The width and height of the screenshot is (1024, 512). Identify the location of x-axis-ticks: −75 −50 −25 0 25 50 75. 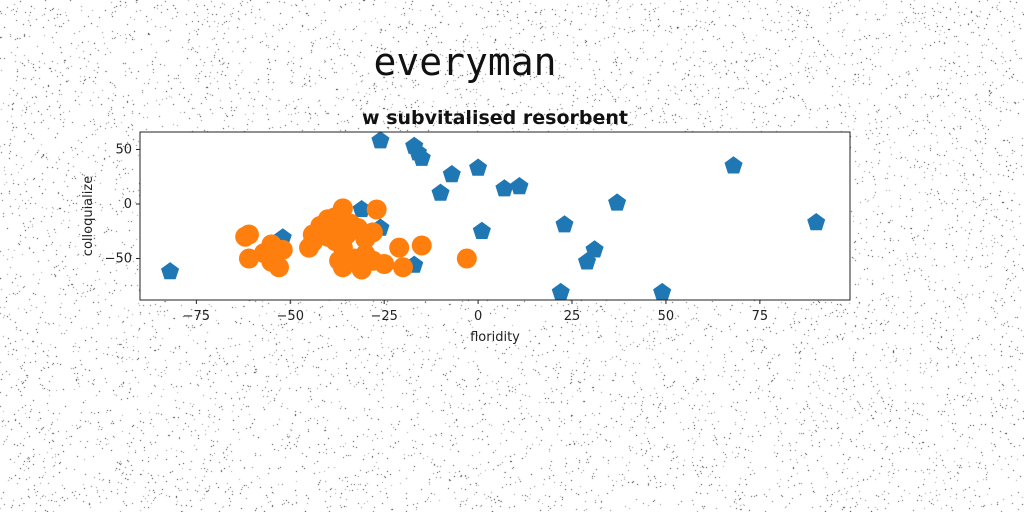
(475, 312).